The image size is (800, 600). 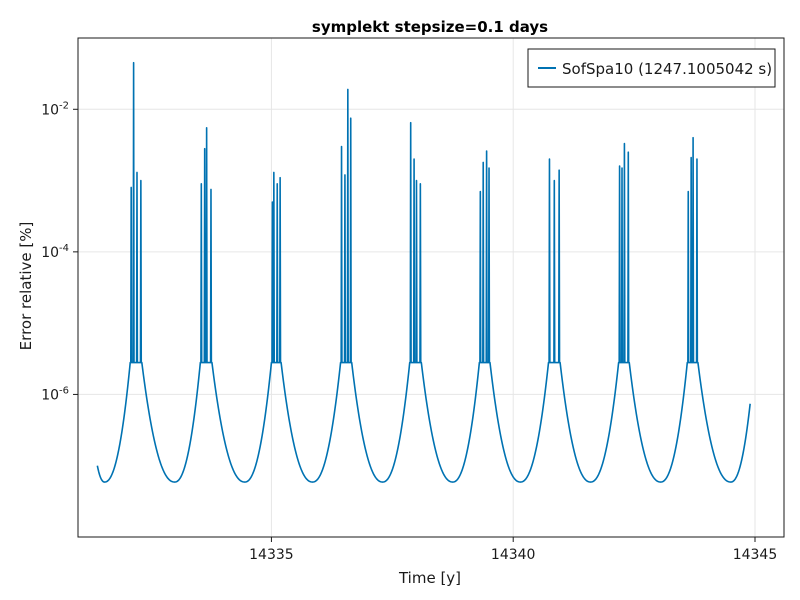 I want to click on x-tick-label: 14340, so click(x=513, y=555).